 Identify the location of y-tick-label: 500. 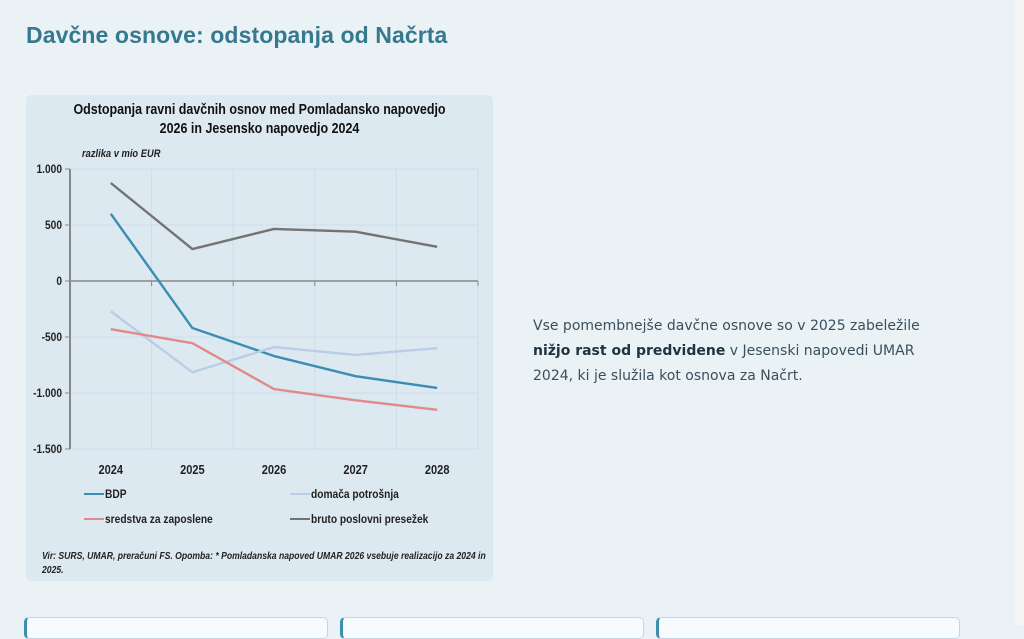
(53, 225).